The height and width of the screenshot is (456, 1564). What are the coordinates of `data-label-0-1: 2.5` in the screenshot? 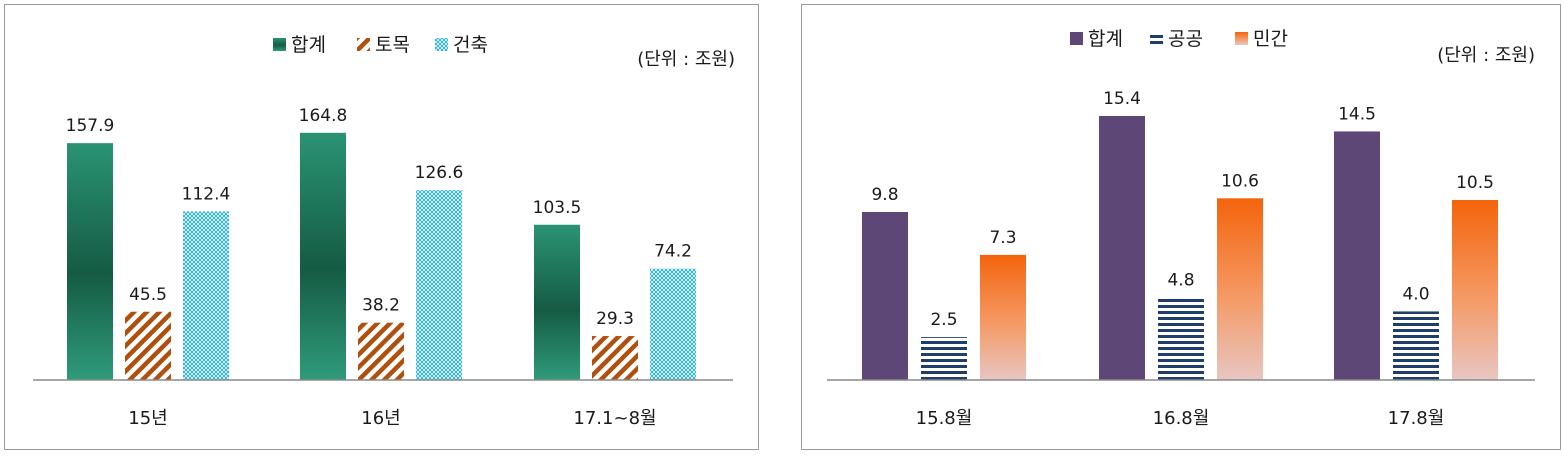 It's located at (943, 320).